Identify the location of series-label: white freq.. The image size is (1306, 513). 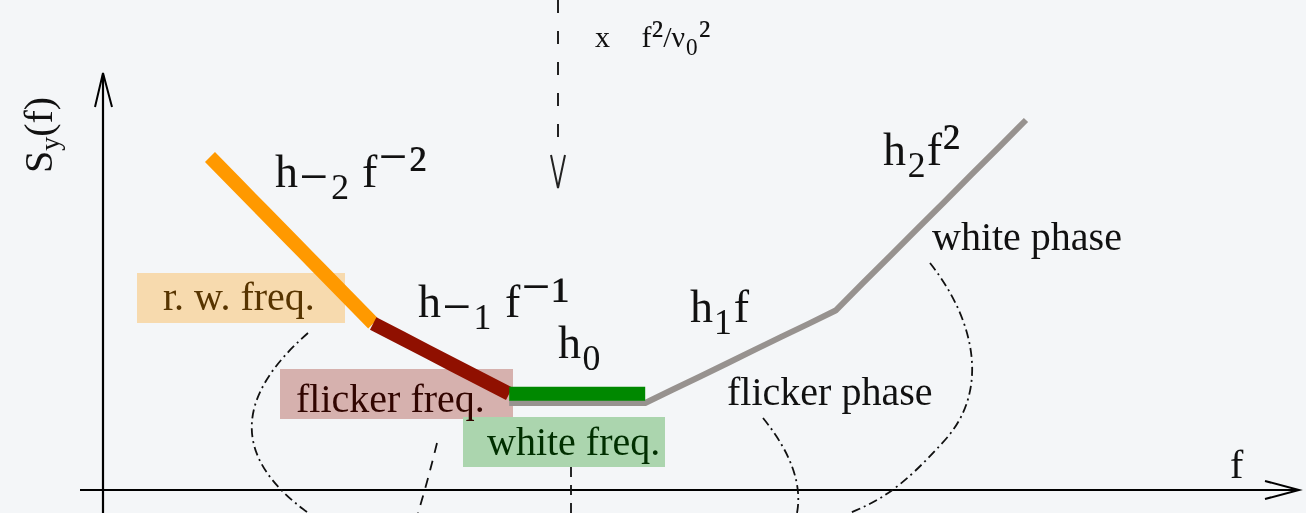
(574, 441).